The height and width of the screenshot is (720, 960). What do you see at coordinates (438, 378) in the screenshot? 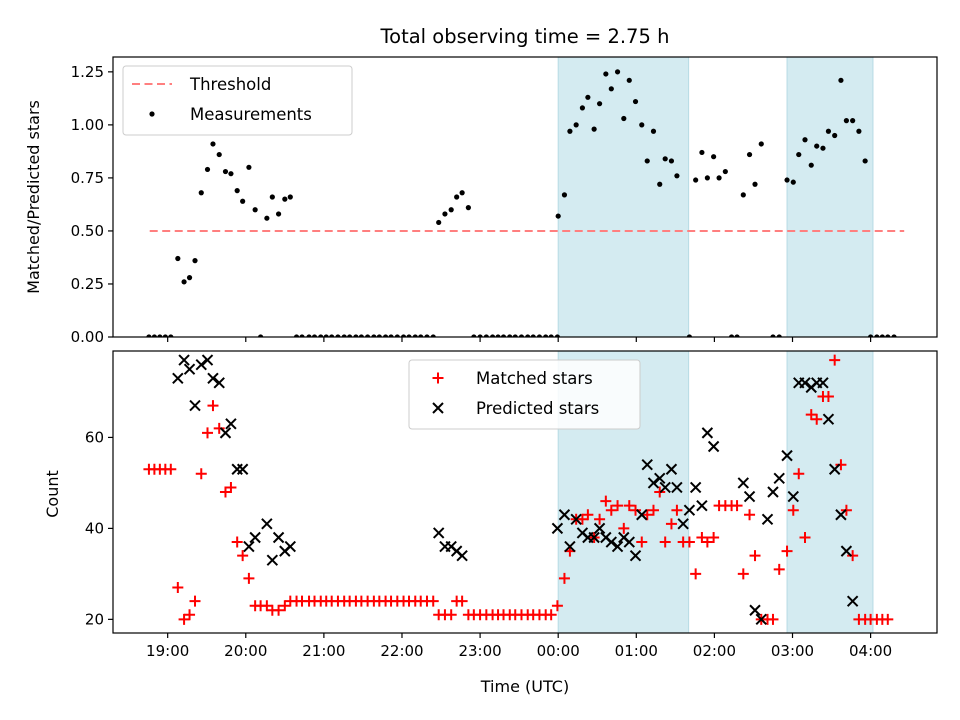
I see `legend-matched-swatch` at bounding box center [438, 378].